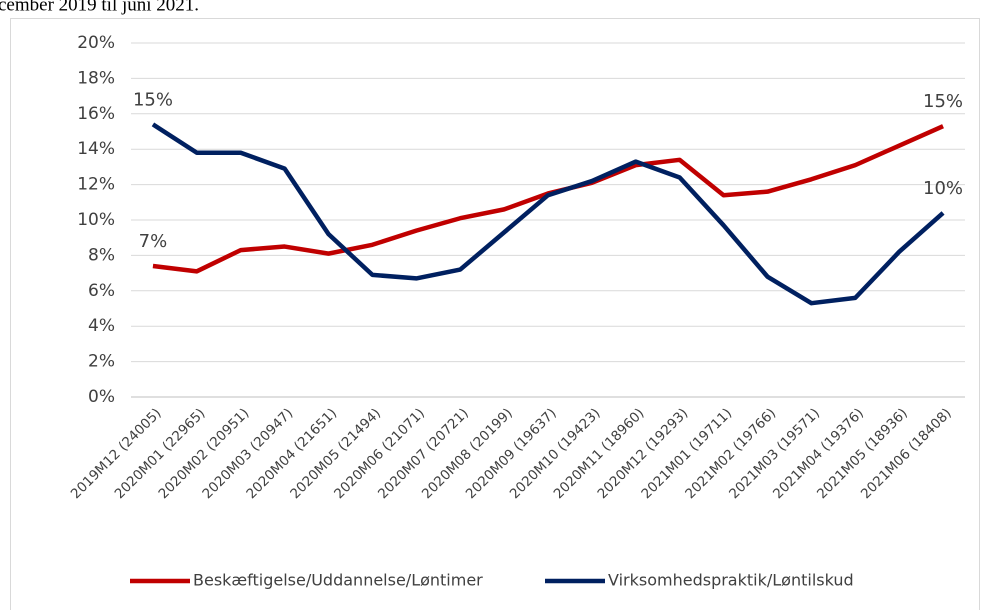 The width and height of the screenshot is (981, 610). What do you see at coordinates (101, 255) in the screenshot?
I see `y-tick-label: 8%` at bounding box center [101, 255].